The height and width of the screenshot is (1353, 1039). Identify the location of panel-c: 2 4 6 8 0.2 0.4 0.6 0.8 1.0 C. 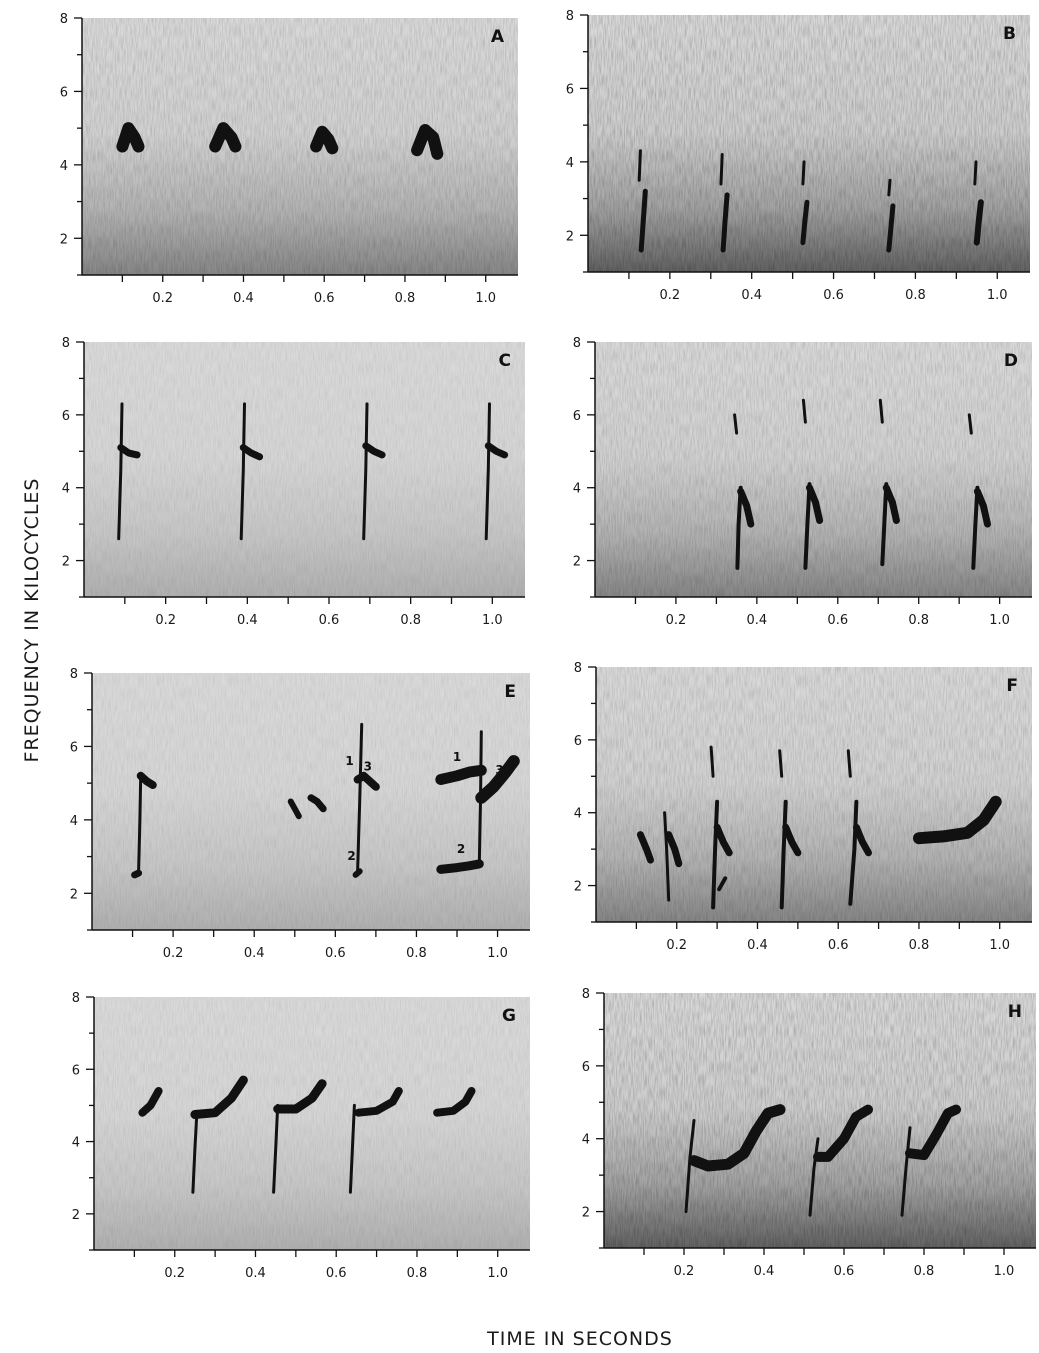
(293, 482).